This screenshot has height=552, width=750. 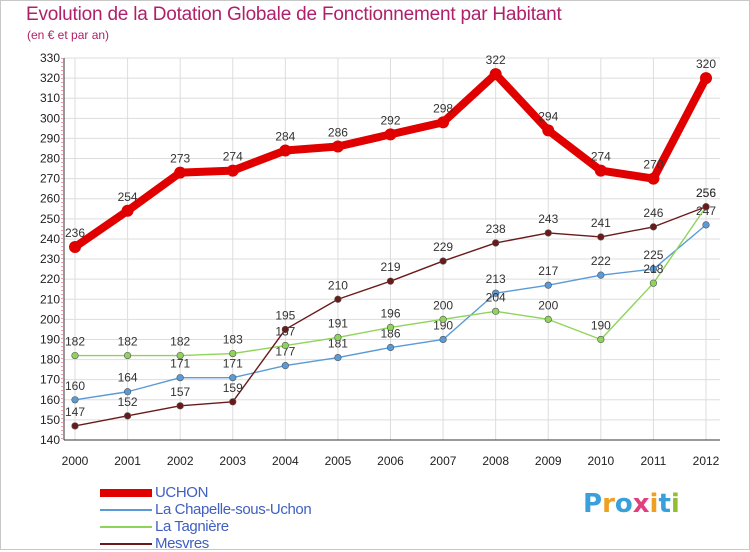 I want to click on y-tick-label: 260, so click(x=50, y=199).